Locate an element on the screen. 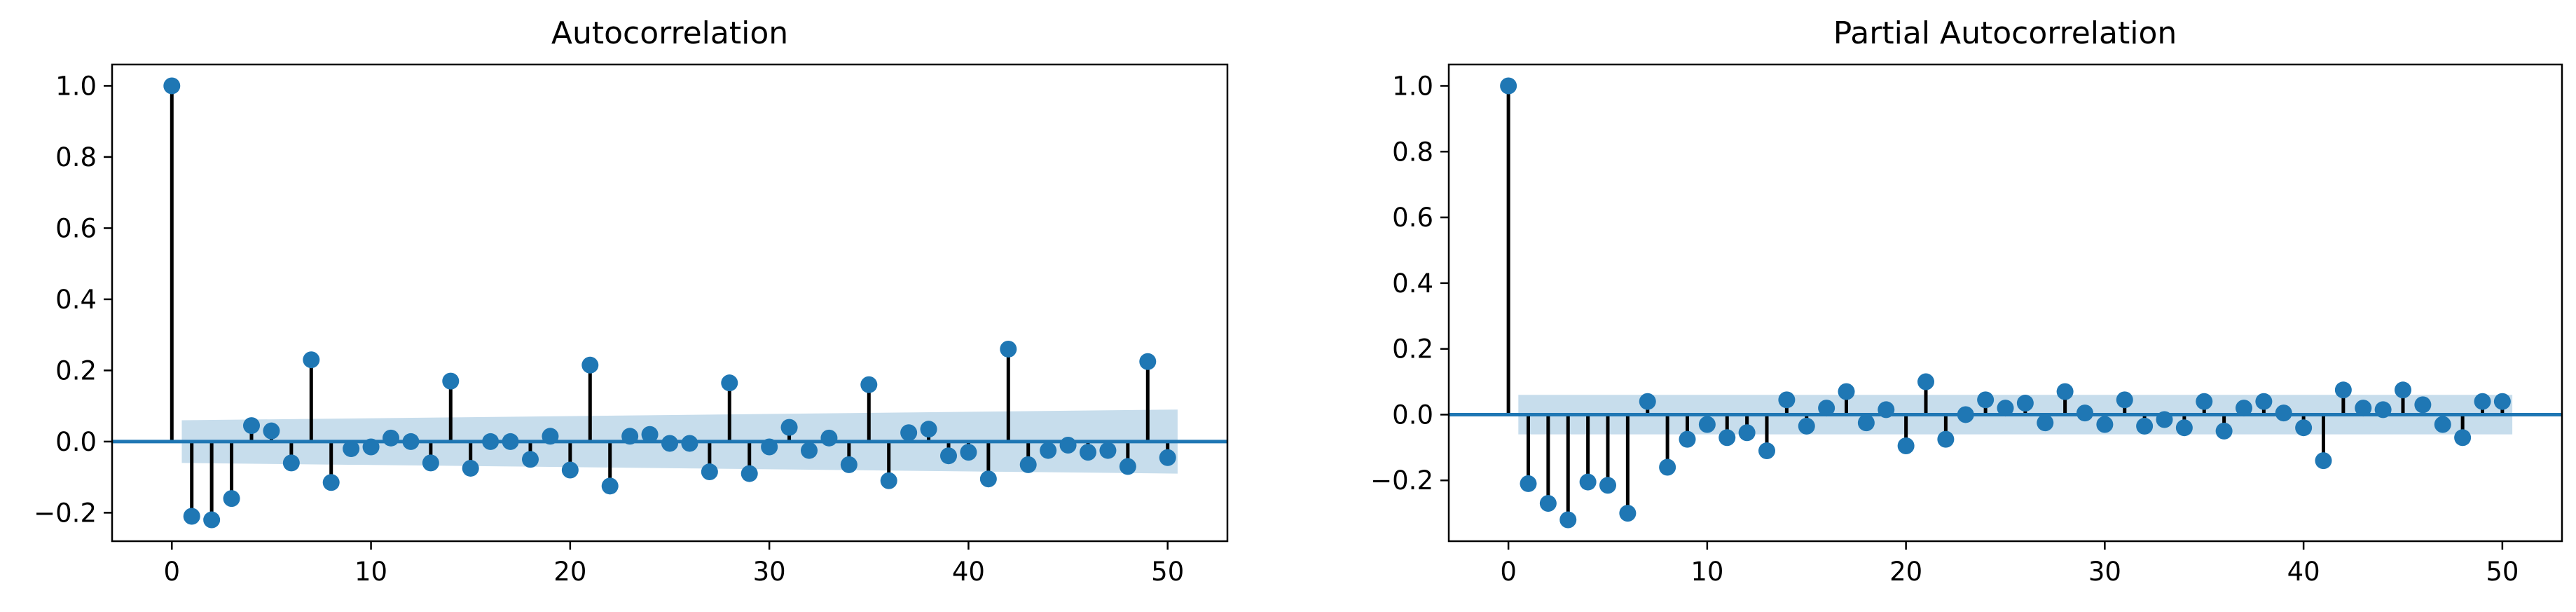  x-tick-label: 20 is located at coordinates (569, 572).